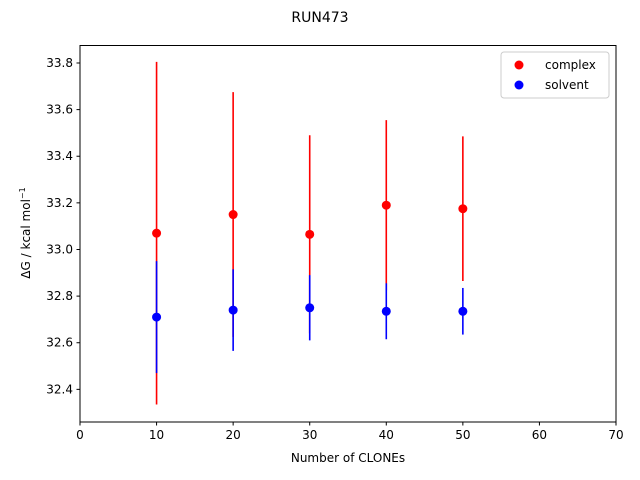 The height and width of the screenshot is (480, 640). I want to click on y-tick-label: 33.0, so click(59, 249).